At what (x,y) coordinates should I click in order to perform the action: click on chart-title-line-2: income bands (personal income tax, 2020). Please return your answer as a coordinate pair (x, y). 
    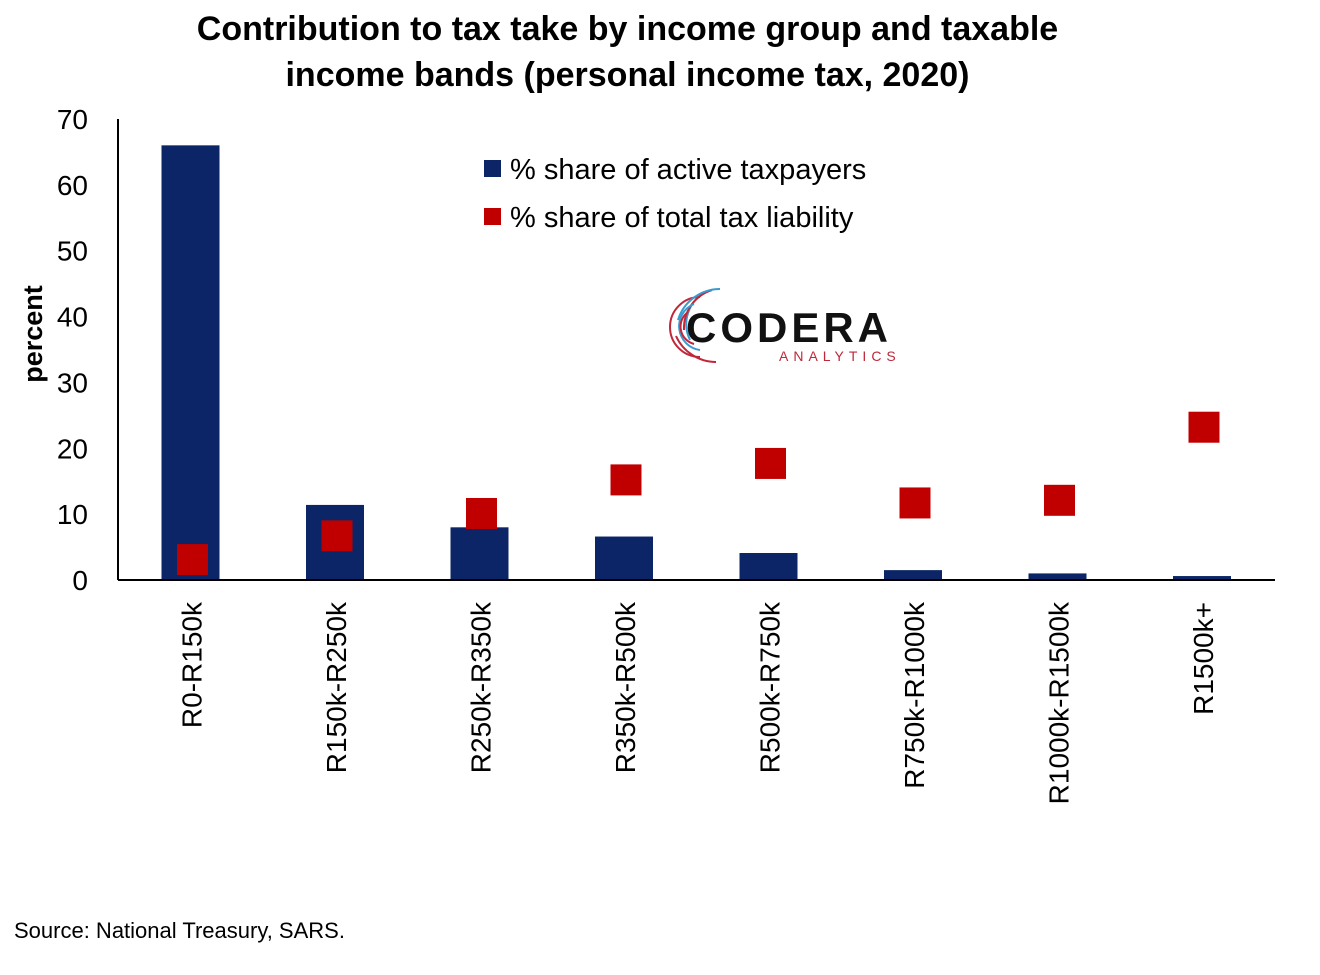
    Looking at the image, I should click on (627, 75).